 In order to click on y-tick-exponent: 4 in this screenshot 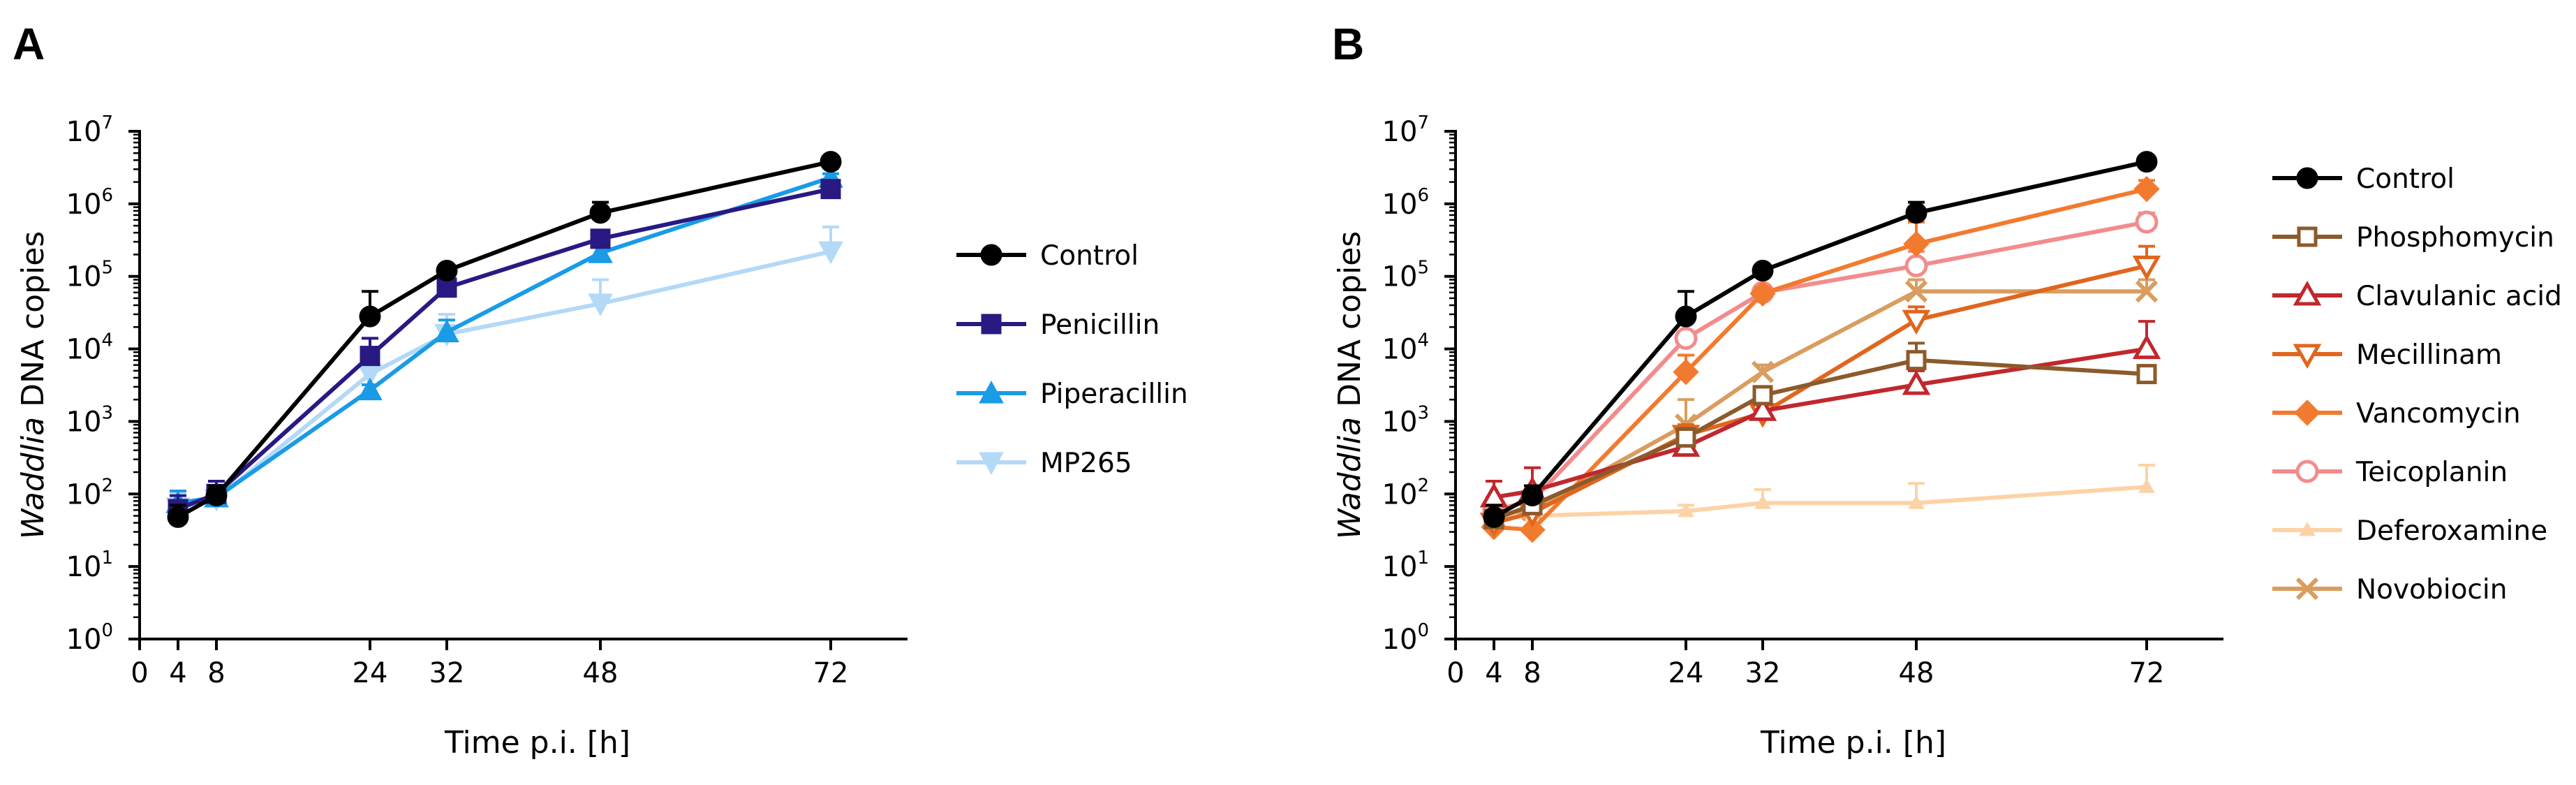, I will do `click(1423, 340)`.